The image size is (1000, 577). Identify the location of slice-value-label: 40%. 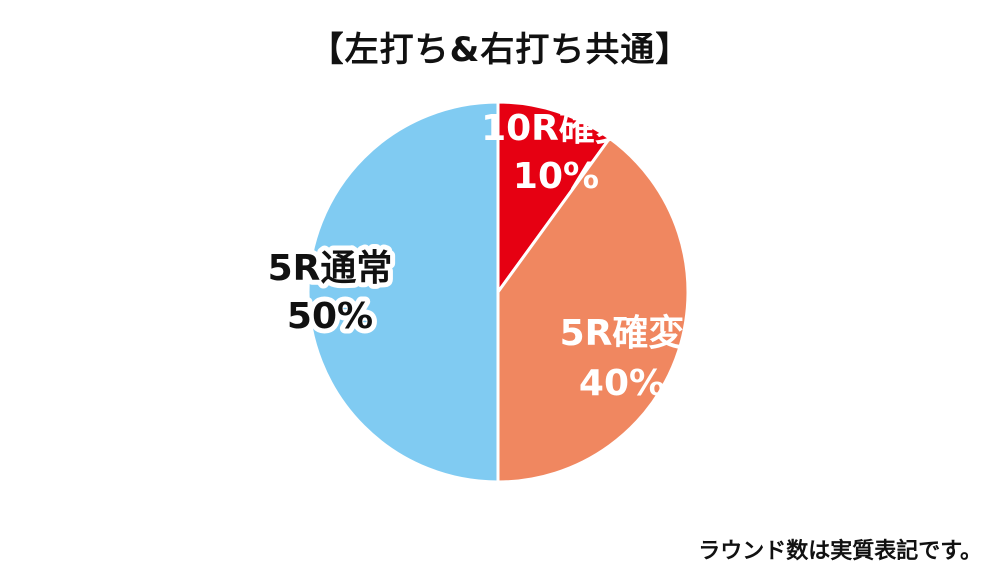
(622, 383).